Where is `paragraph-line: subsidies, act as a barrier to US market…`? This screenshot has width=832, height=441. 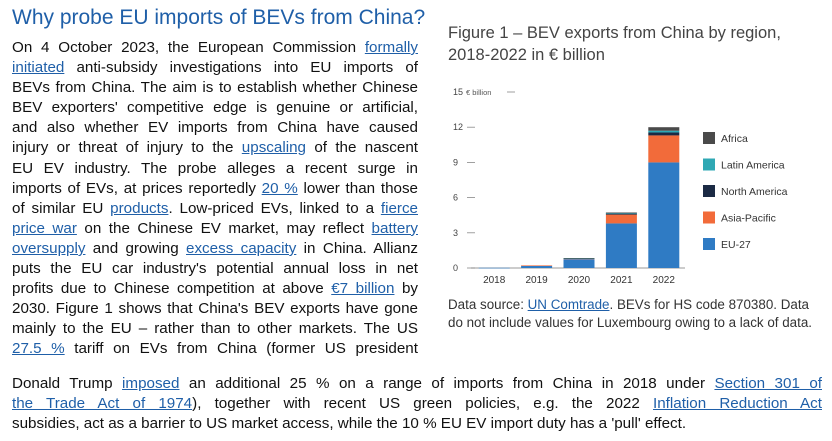
paragraph-line: subsidies, act as a barrier to US market… is located at coordinates (417, 424).